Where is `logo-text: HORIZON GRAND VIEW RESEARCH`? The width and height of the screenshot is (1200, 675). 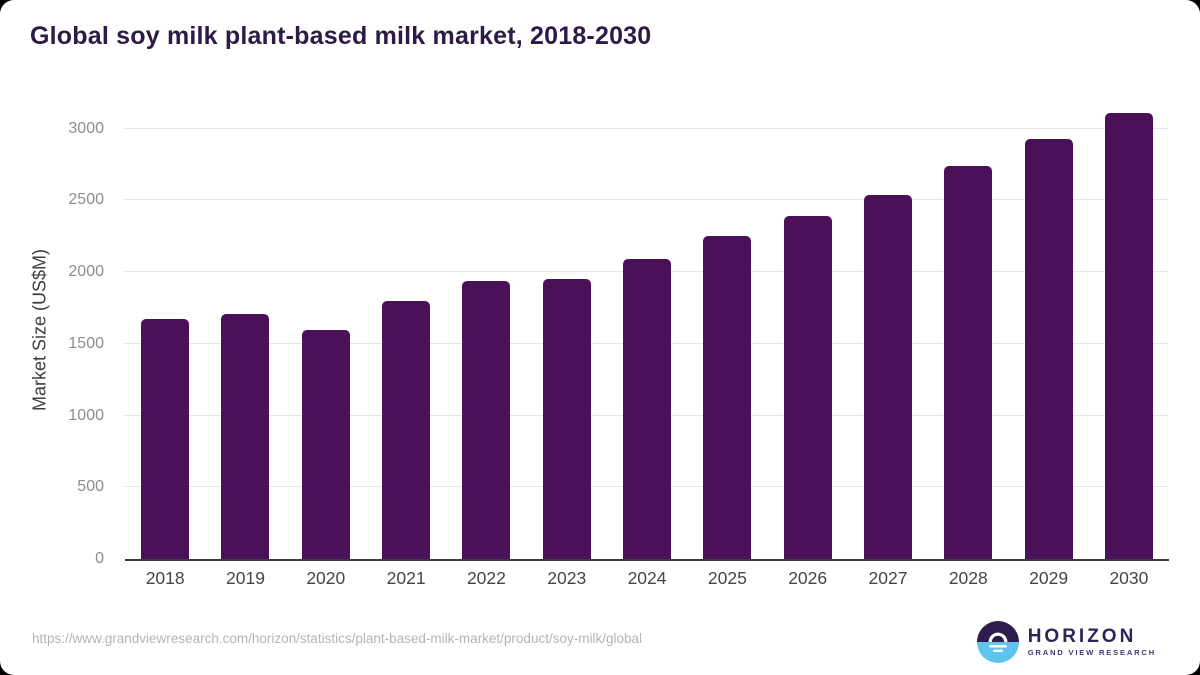
logo-text: HORIZON GRAND VIEW RESEARCH is located at coordinates (1091, 641).